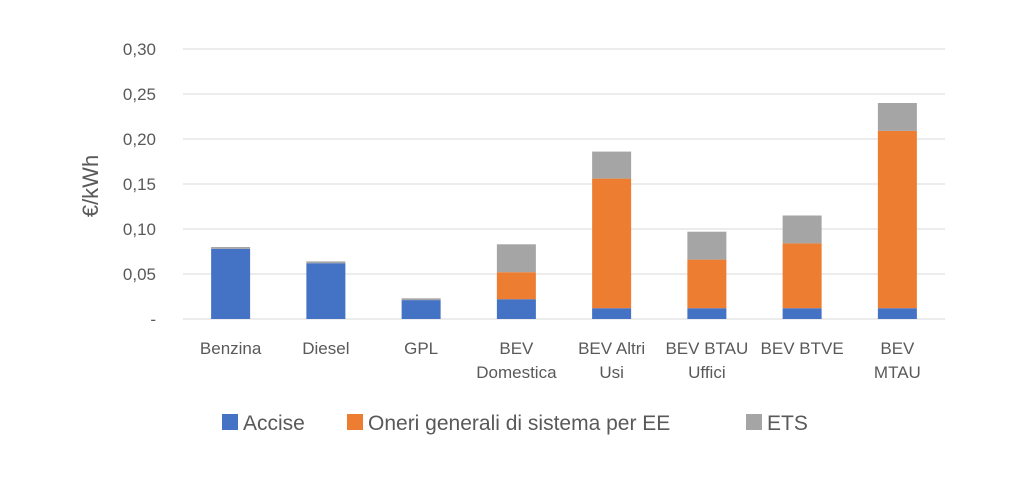 The height and width of the screenshot is (483, 1024). Describe the element at coordinates (611, 348) in the screenshot. I see `x-tick-label: BEV Altri` at that location.